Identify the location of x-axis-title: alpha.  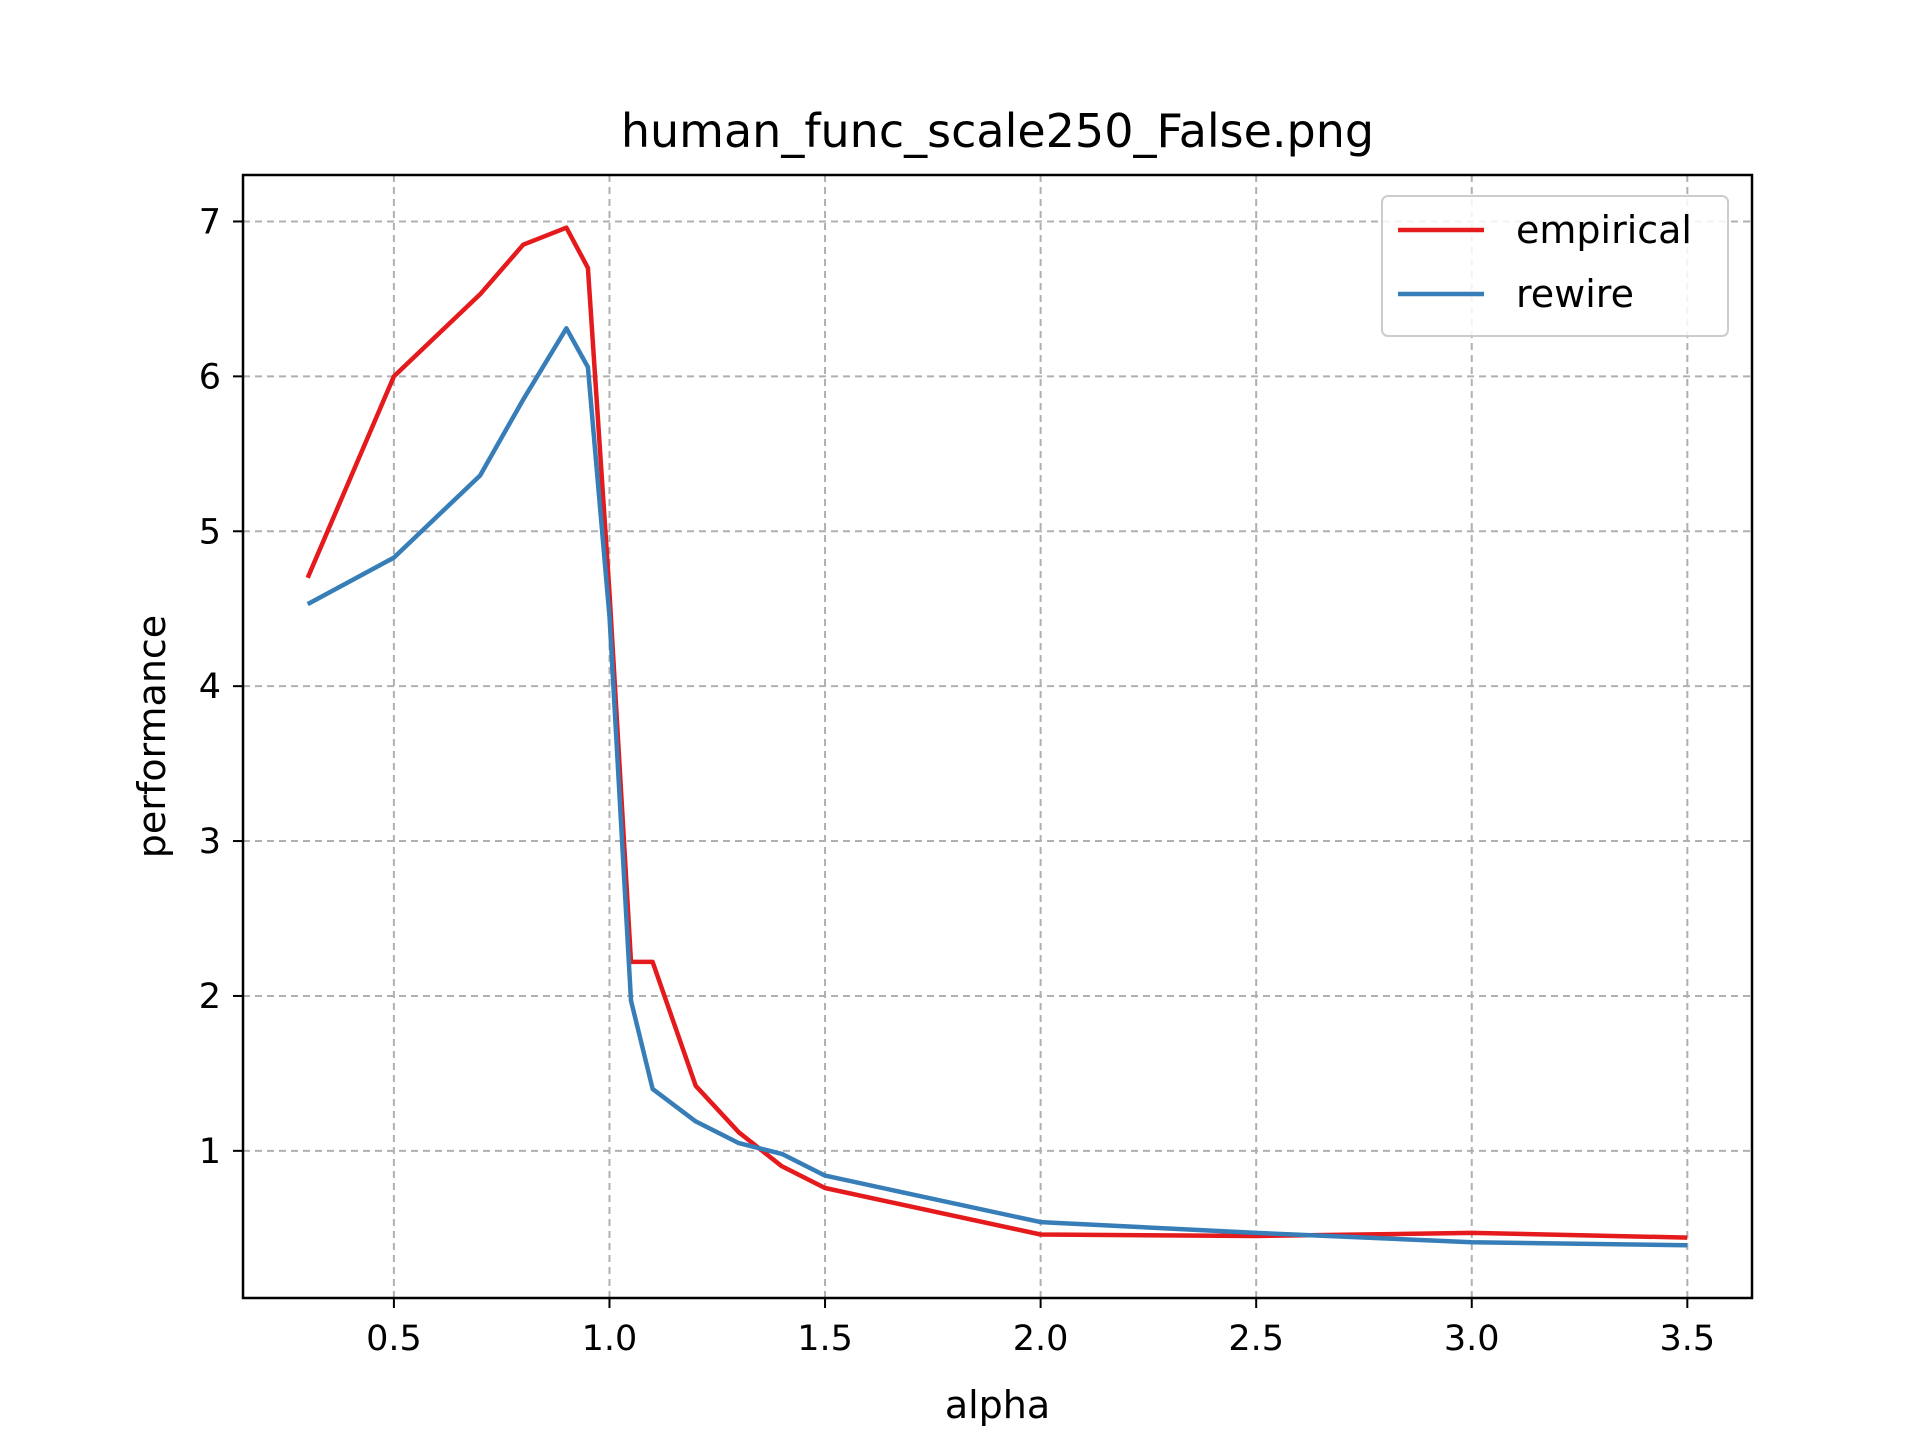
(997, 1405).